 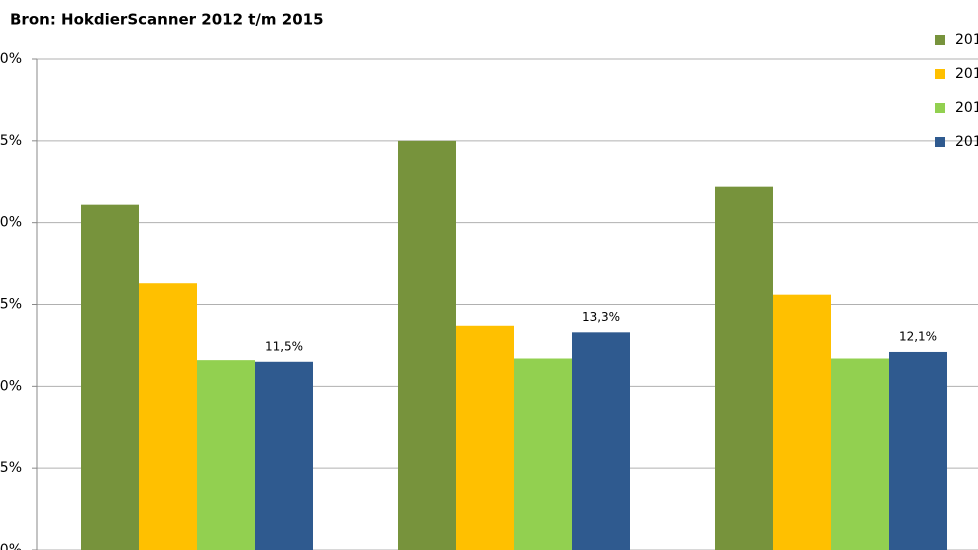 I want to click on data-label: 12,1%, so click(x=918, y=336).